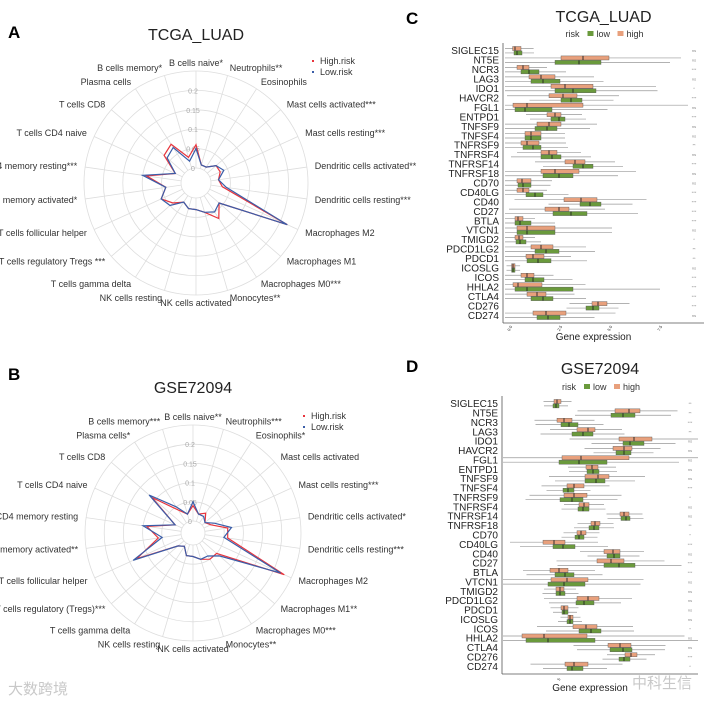 This screenshot has height=706, width=722. Describe the element at coordinates (412, 18) in the screenshot. I see `panel-label-c: C` at that location.